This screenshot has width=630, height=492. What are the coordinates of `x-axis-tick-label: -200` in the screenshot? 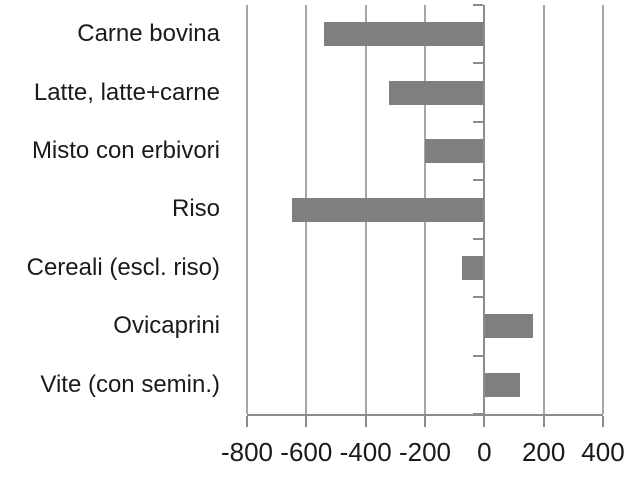 It's located at (425, 452).